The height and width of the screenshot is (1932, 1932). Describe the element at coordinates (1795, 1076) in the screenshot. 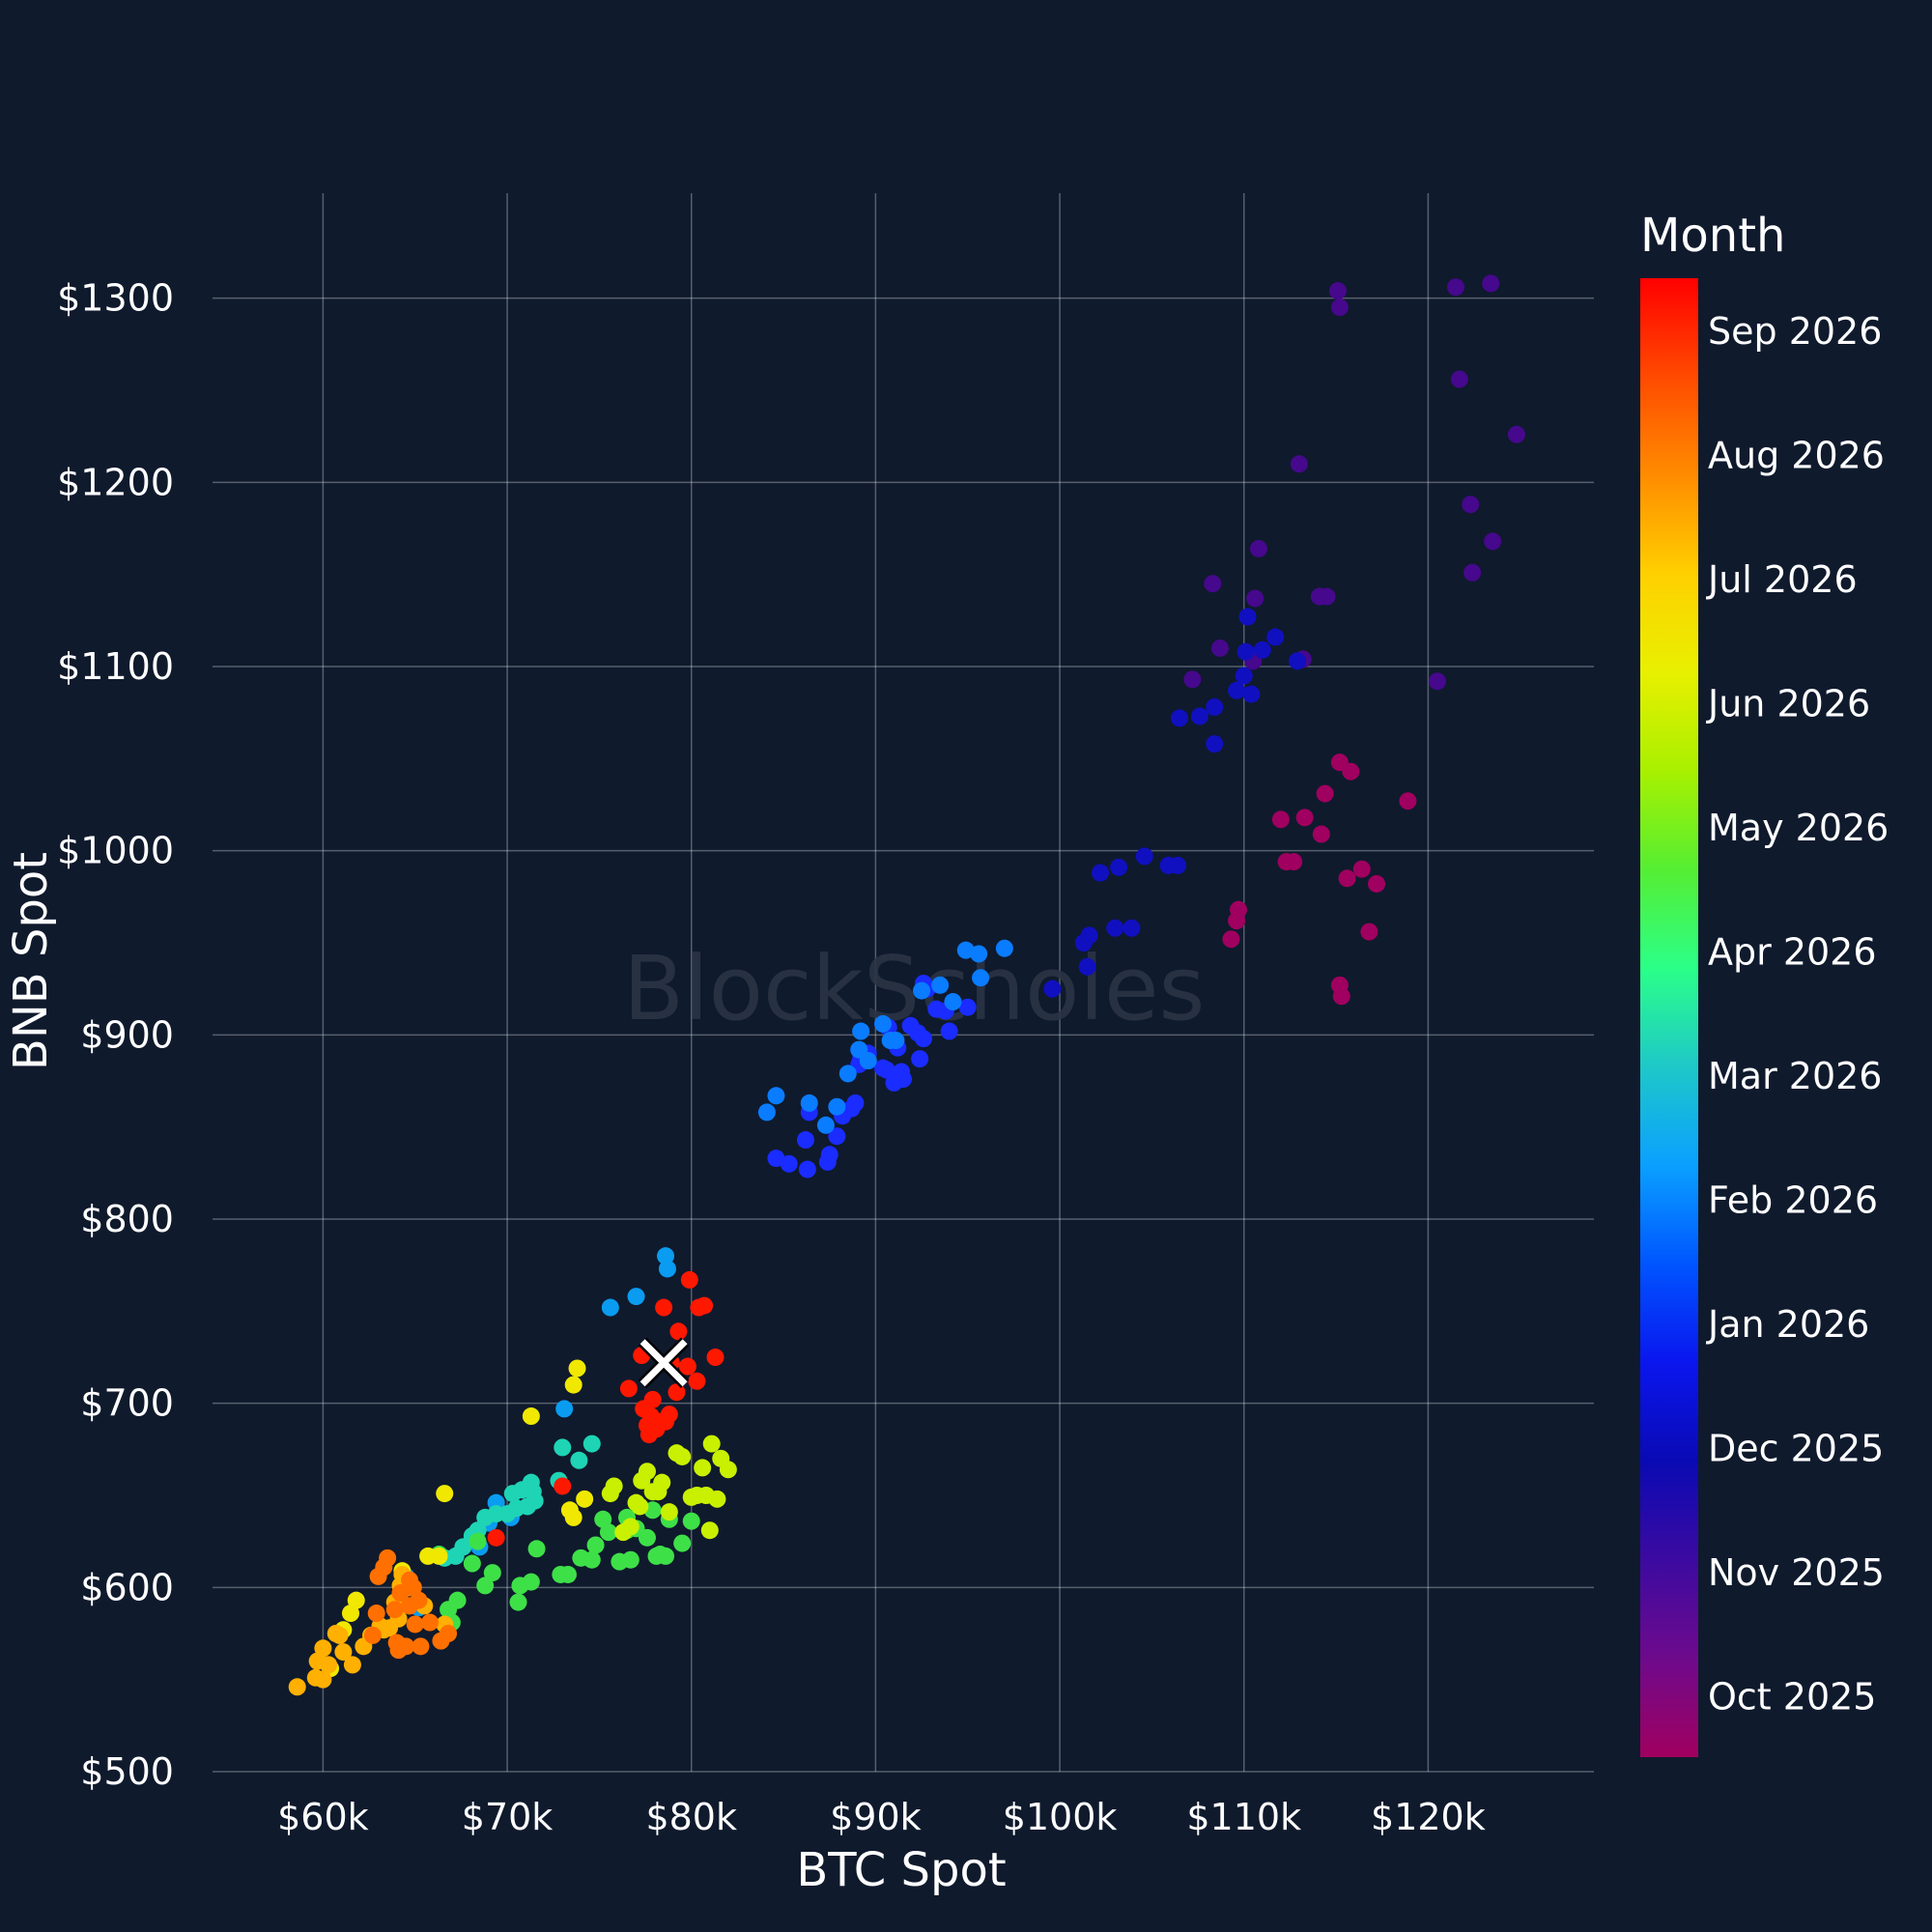

I see `colorbar-label: Mar 2026` at that location.